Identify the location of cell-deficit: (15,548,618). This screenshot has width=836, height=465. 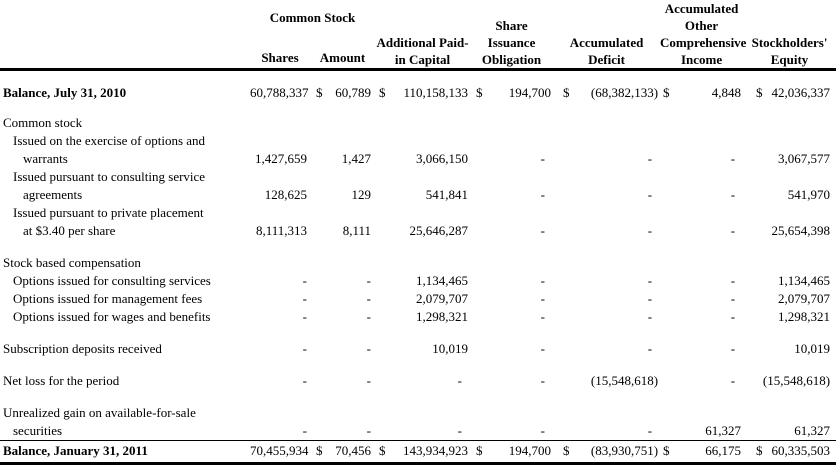
(624, 380).